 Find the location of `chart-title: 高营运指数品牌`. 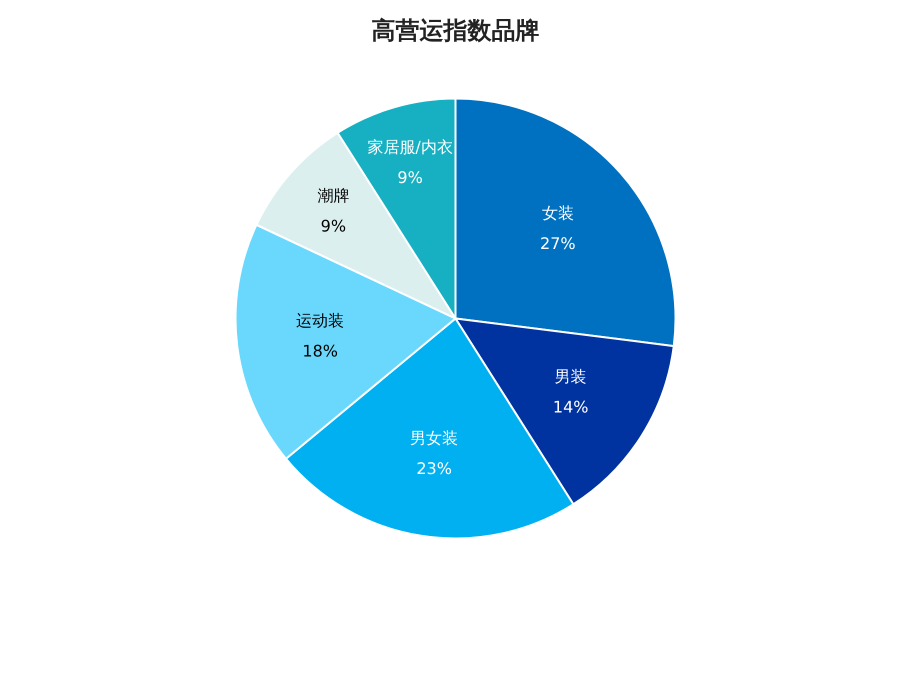

chart-title: 高营运指数品牌 is located at coordinates (456, 30).